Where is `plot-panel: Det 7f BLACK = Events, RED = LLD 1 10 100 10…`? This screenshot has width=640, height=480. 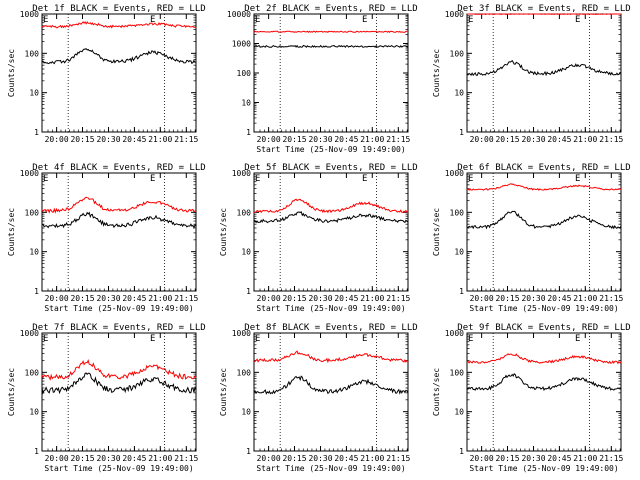 plot-panel: Det 7f BLACK = Events, RED = LLD 1 10 100 10… is located at coordinates (106, 398).